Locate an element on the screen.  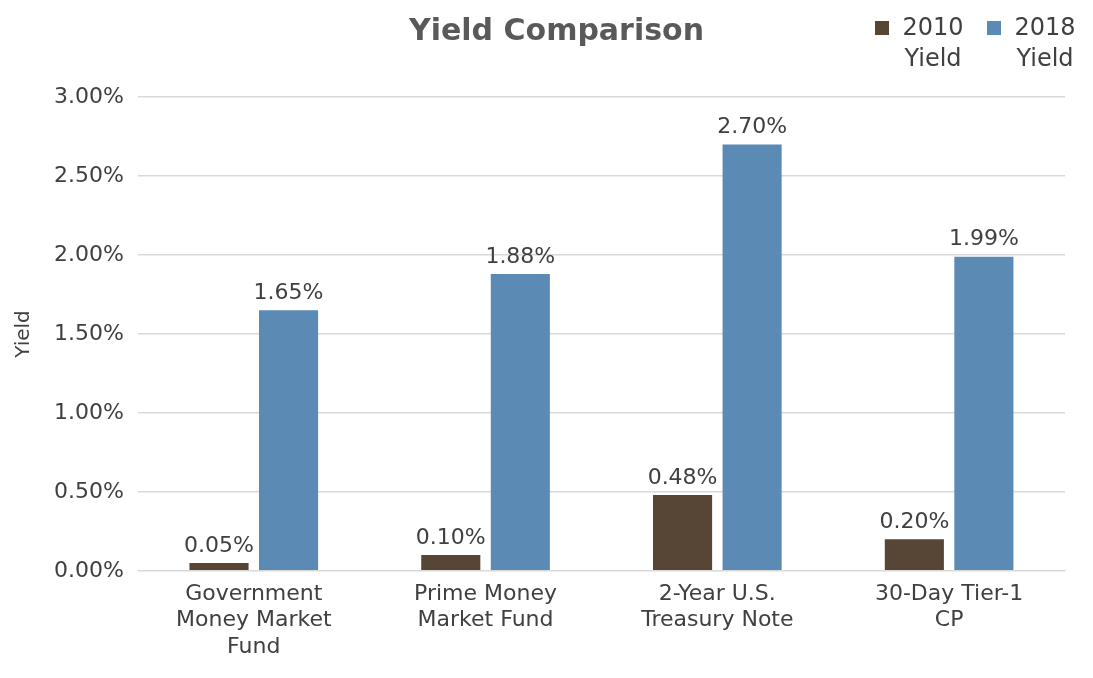
data-label: 1.65% is located at coordinates (288, 292).